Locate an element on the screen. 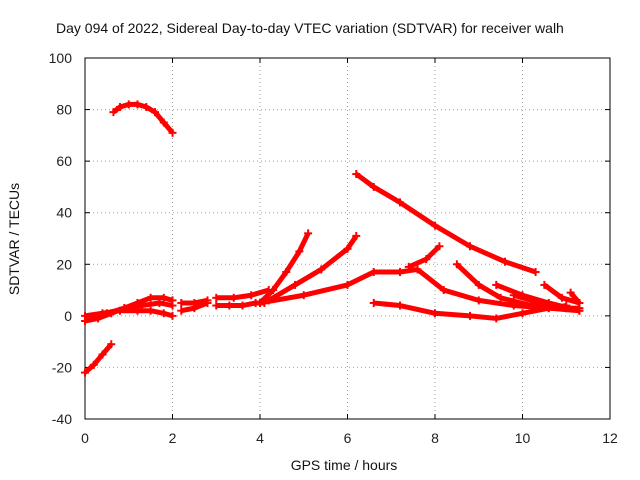 This screenshot has width=640, height=480. x-tick-label: 2 is located at coordinates (173, 438).